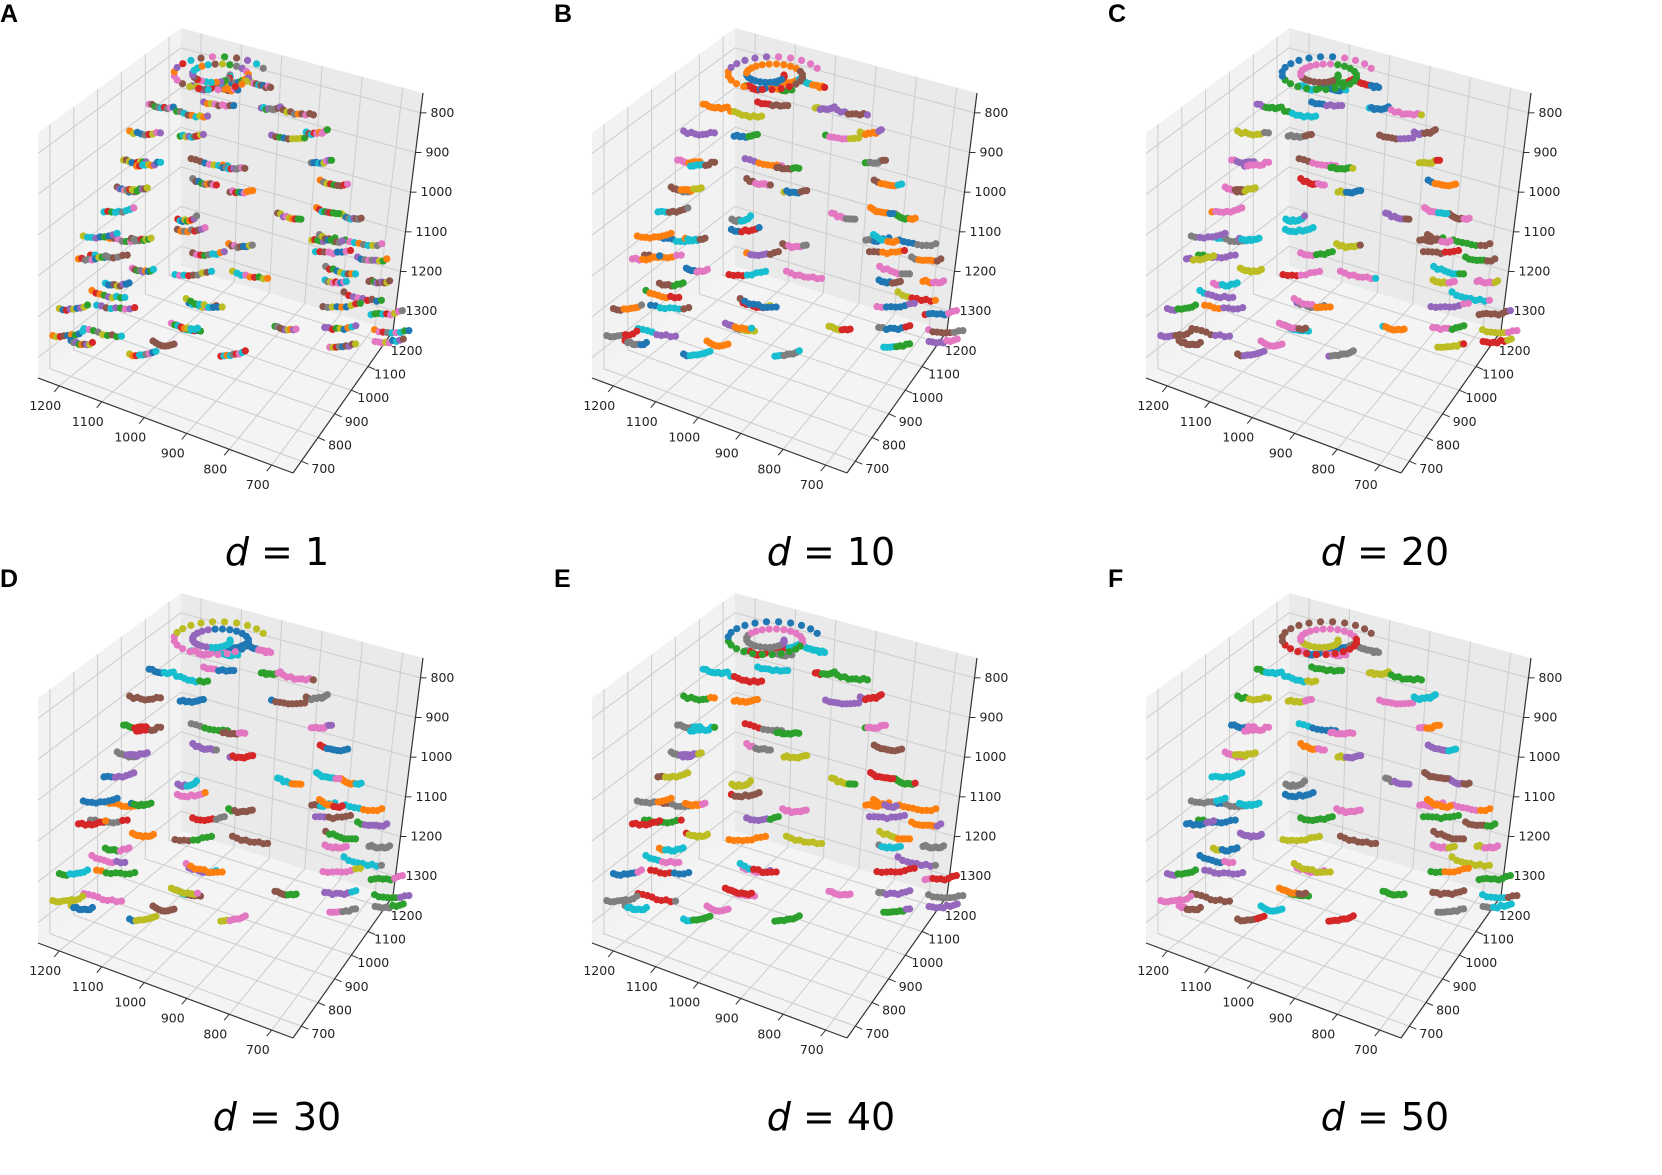 The width and height of the screenshot is (1662, 1175). What do you see at coordinates (642, 986) in the screenshot?
I see `x-tick-label: 1100` at bounding box center [642, 986].